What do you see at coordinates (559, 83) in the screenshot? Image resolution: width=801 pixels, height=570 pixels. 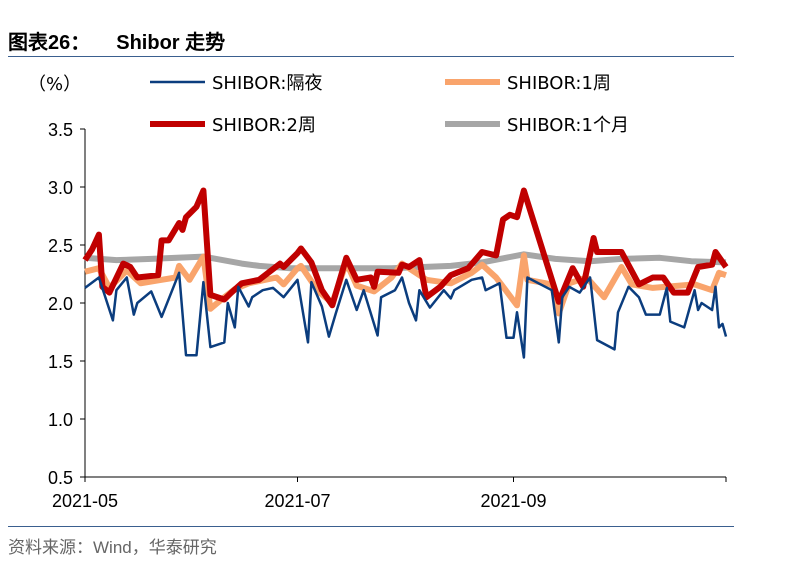 I see `legend-label: SHIBOR:1周` at bounding box center [559, 83].